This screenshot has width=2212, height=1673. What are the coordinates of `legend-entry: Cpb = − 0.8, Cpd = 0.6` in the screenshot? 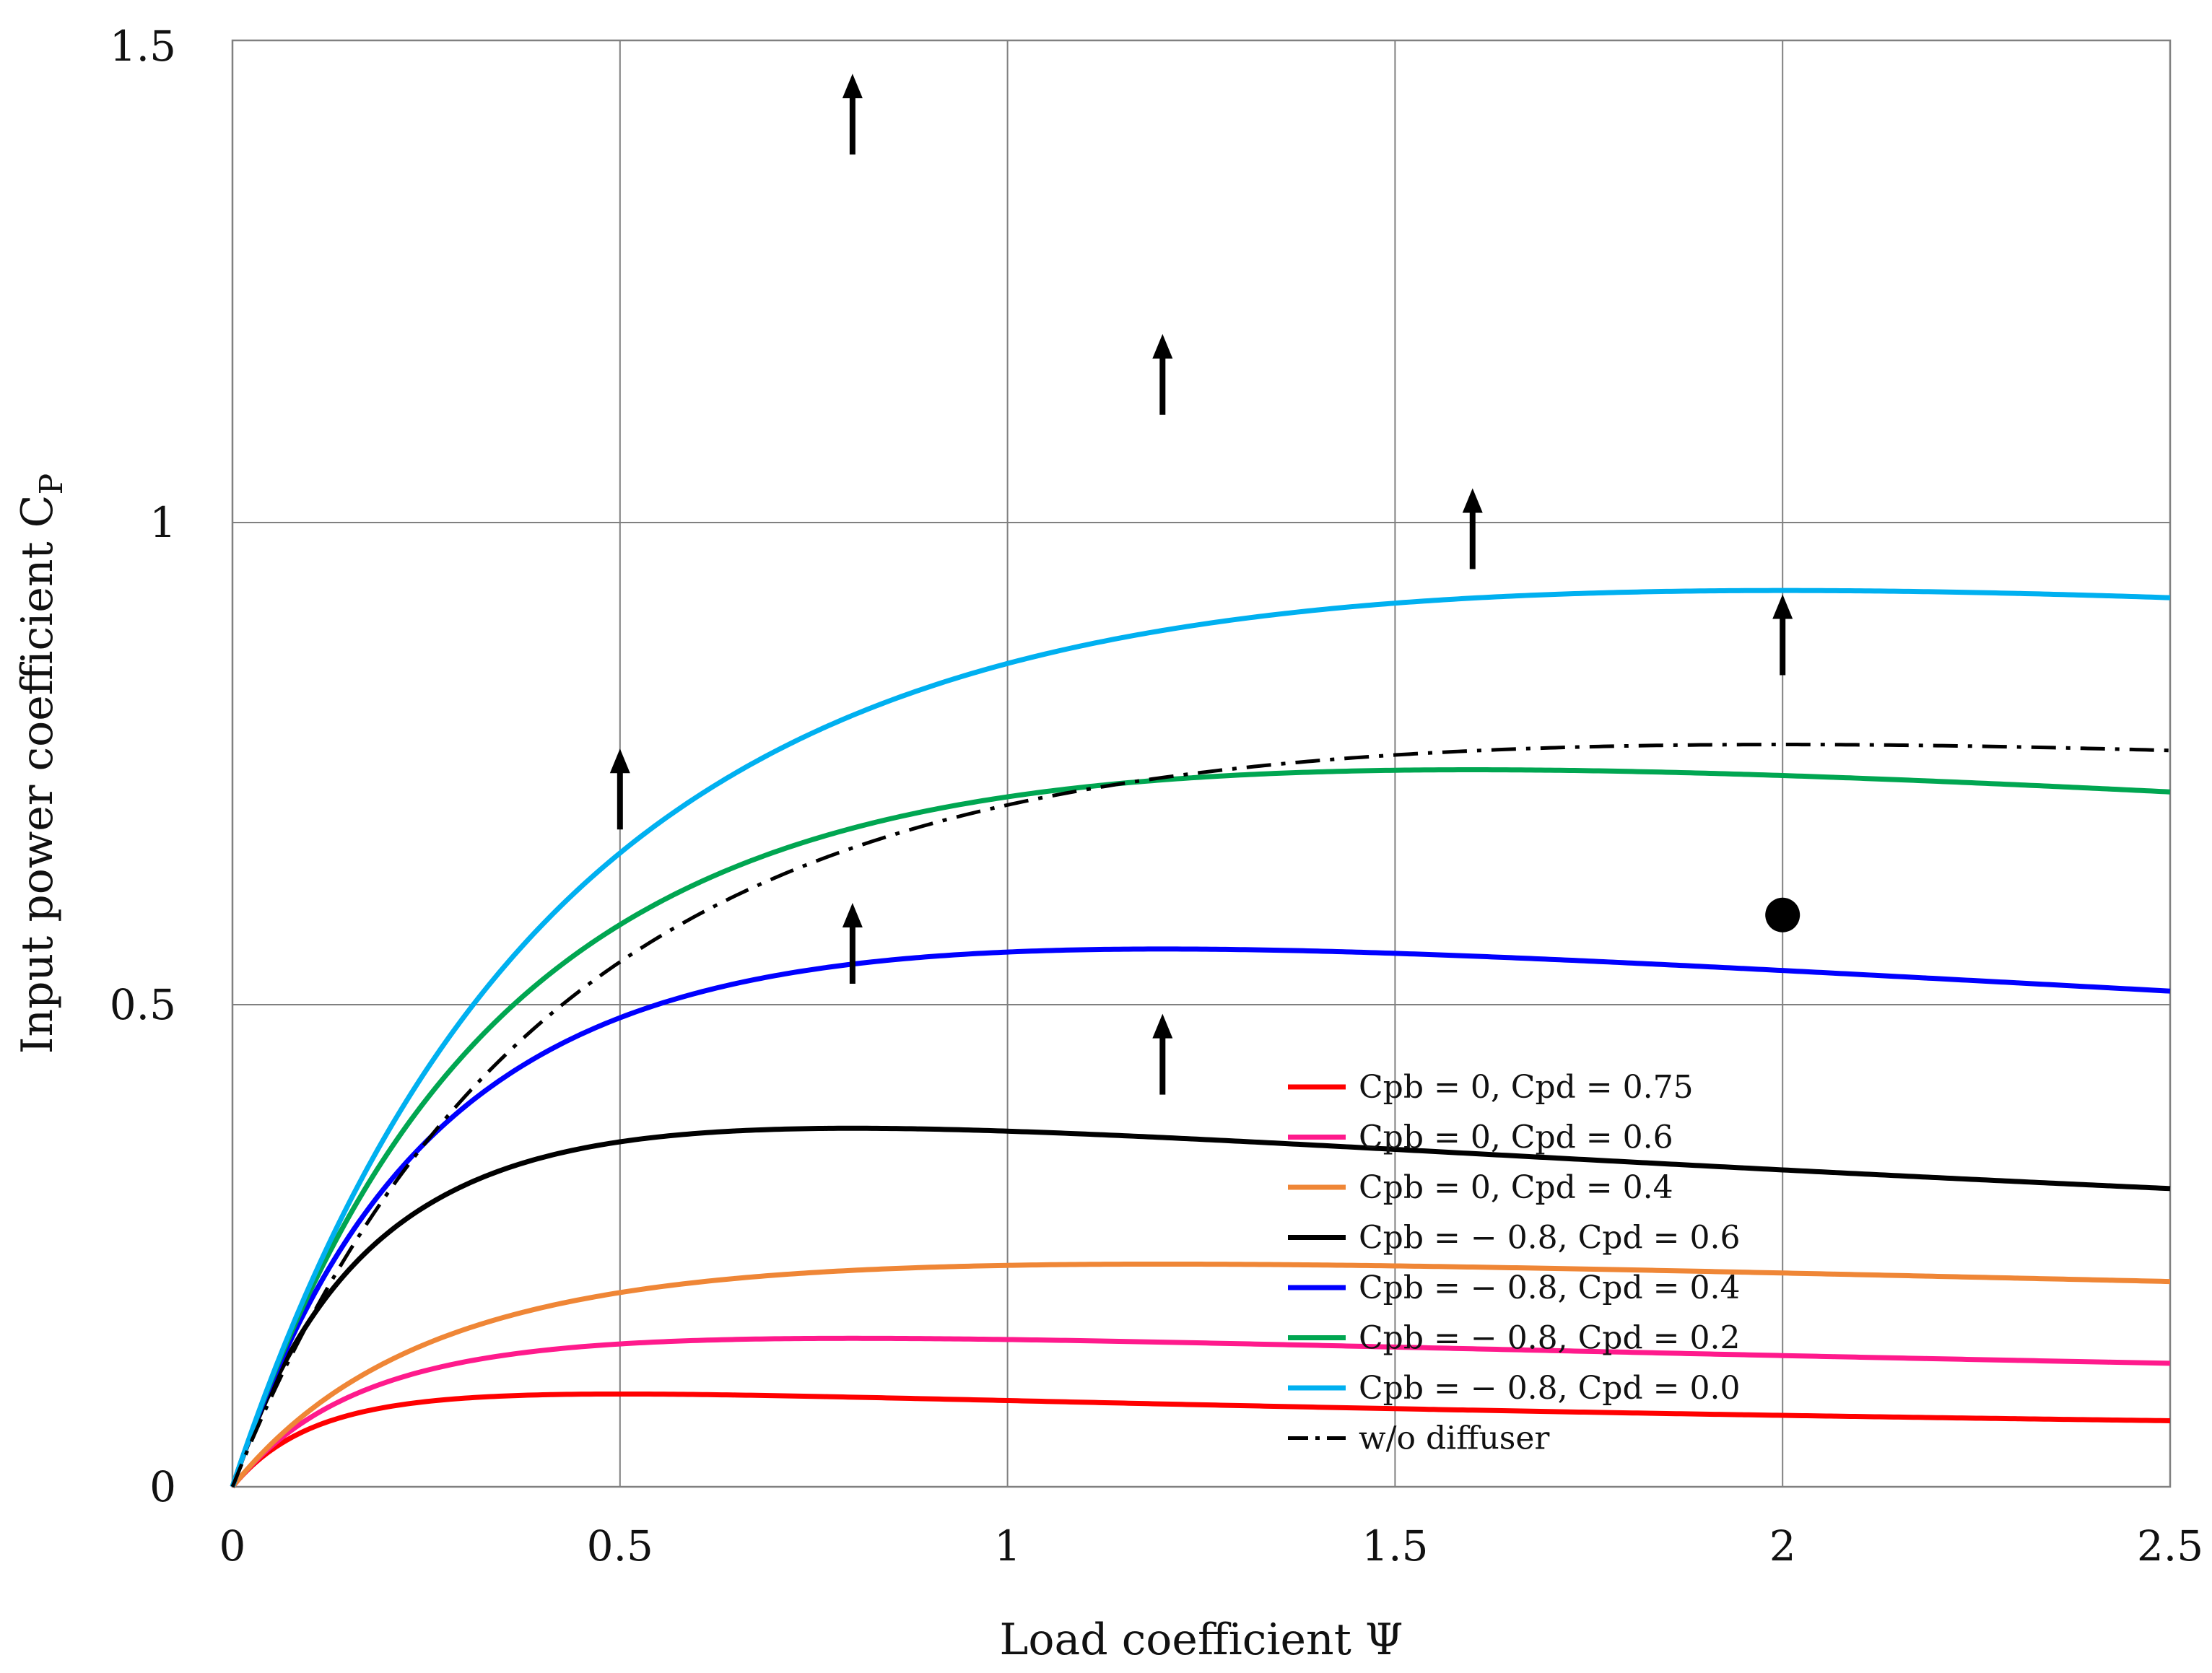 It's located at (1514, 1238).